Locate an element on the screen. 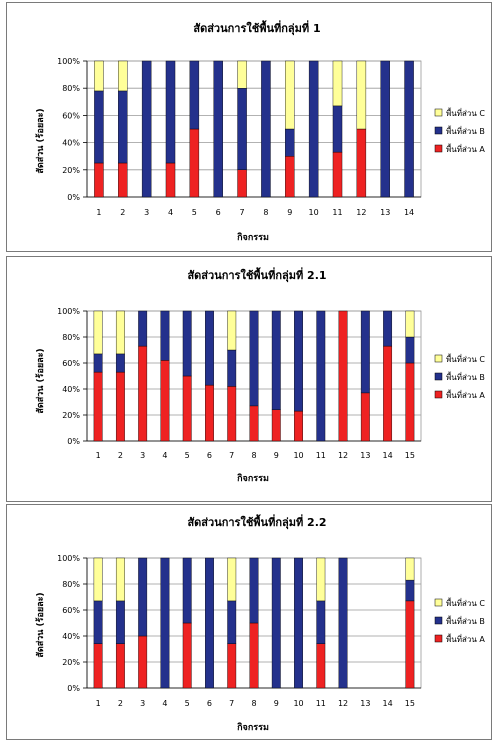  x-tick-label: 9 is located at coordinates (276, 455).